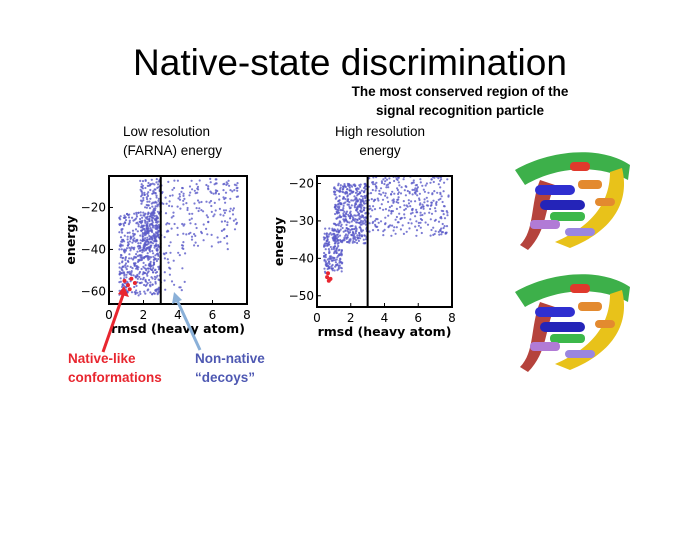  Describe the element at coordinates (230, 358) in the screenshot. I see `decoy-callout-line-1: Non-native` at that location.